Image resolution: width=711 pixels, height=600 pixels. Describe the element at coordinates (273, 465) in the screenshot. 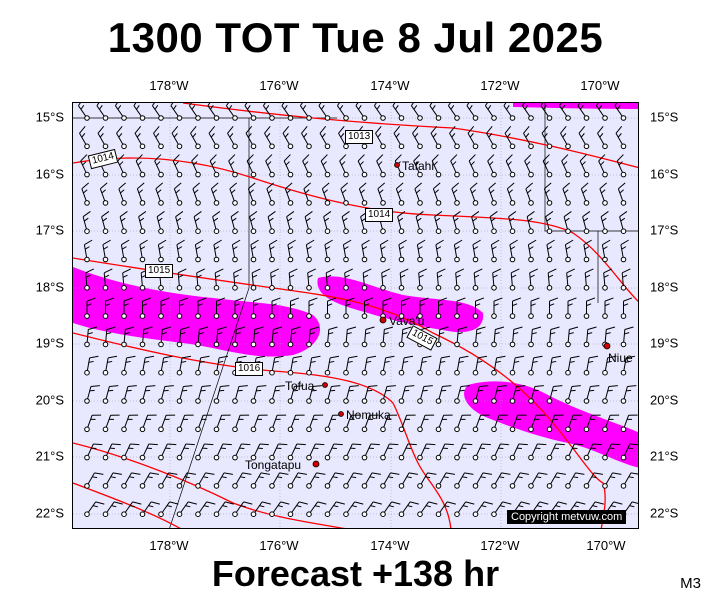

I see `place-tongatapu: Tongatapu` at that location.